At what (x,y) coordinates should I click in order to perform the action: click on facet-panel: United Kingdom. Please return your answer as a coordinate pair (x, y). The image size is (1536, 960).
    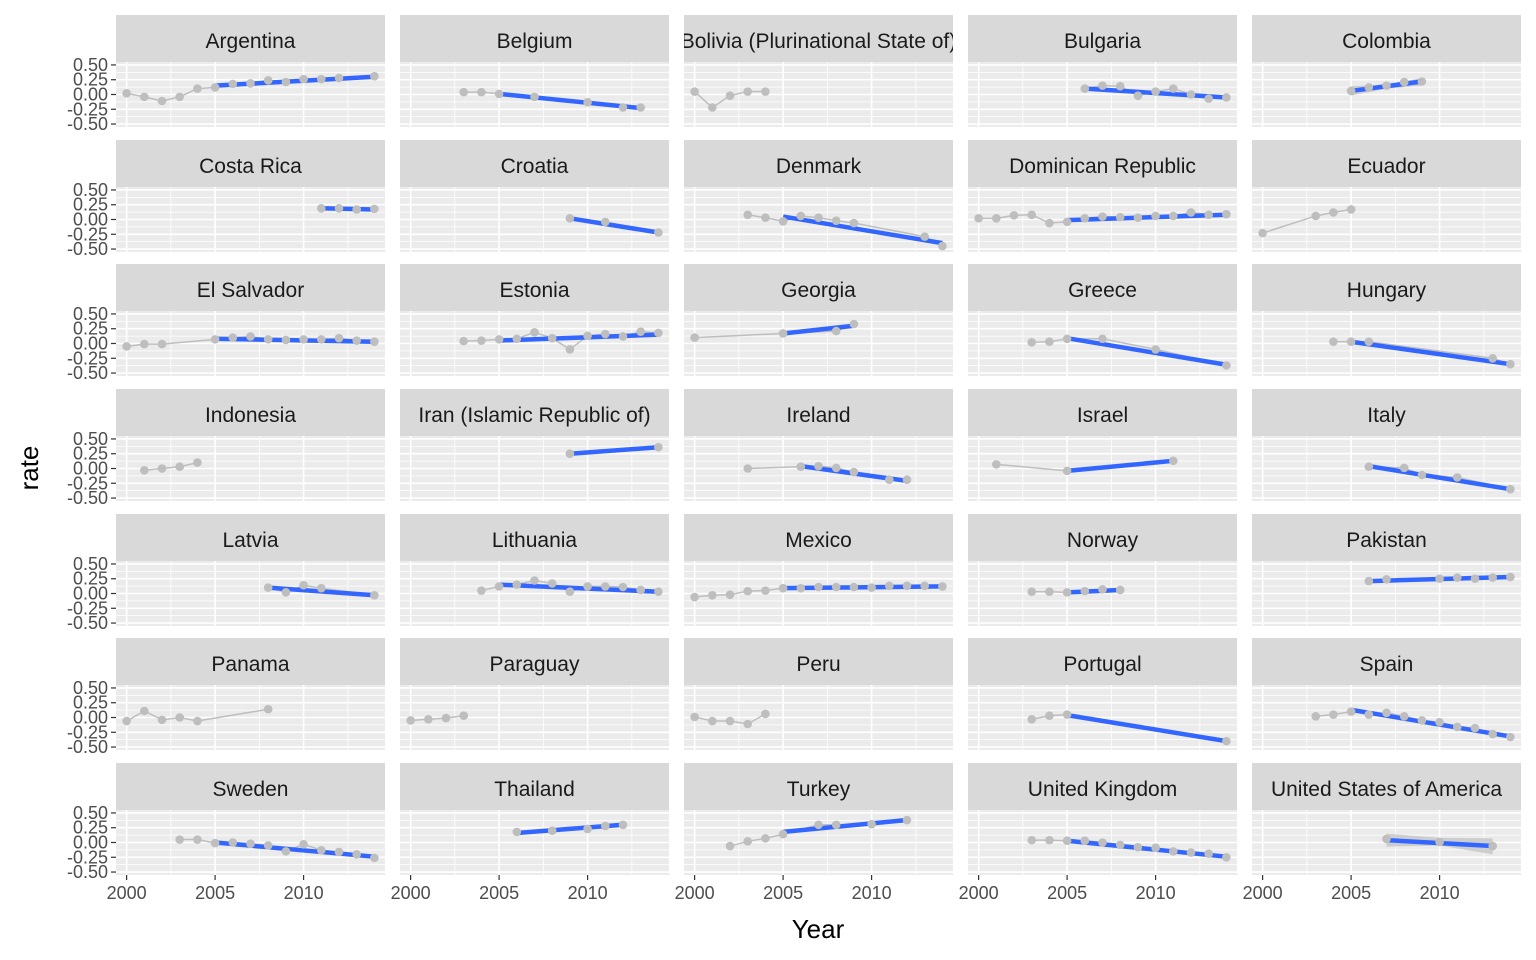
    Looking at the image, I should click on (1102, 819).